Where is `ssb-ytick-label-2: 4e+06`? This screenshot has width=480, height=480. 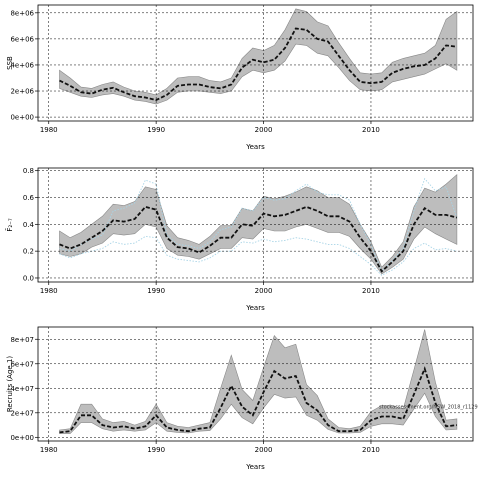
ssb-ytick-label-2: 4e+06 is located at coordinates (22, 65).